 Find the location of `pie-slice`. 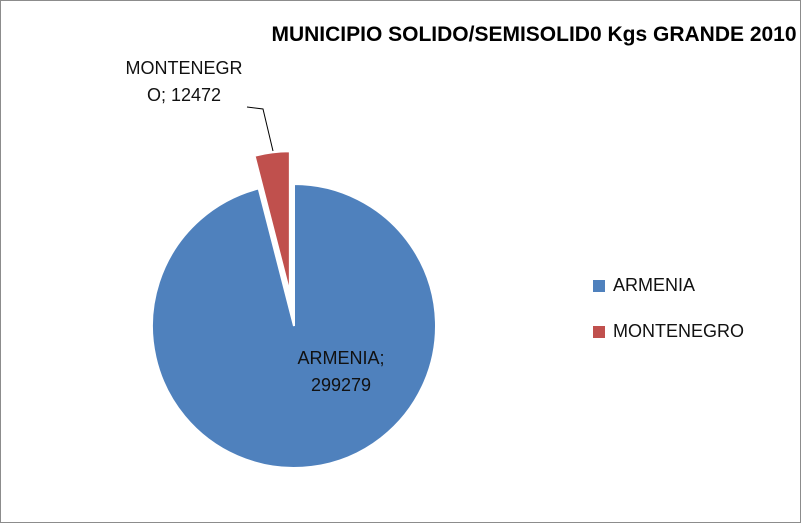

pie-slice is located at coordinates (272, 222).